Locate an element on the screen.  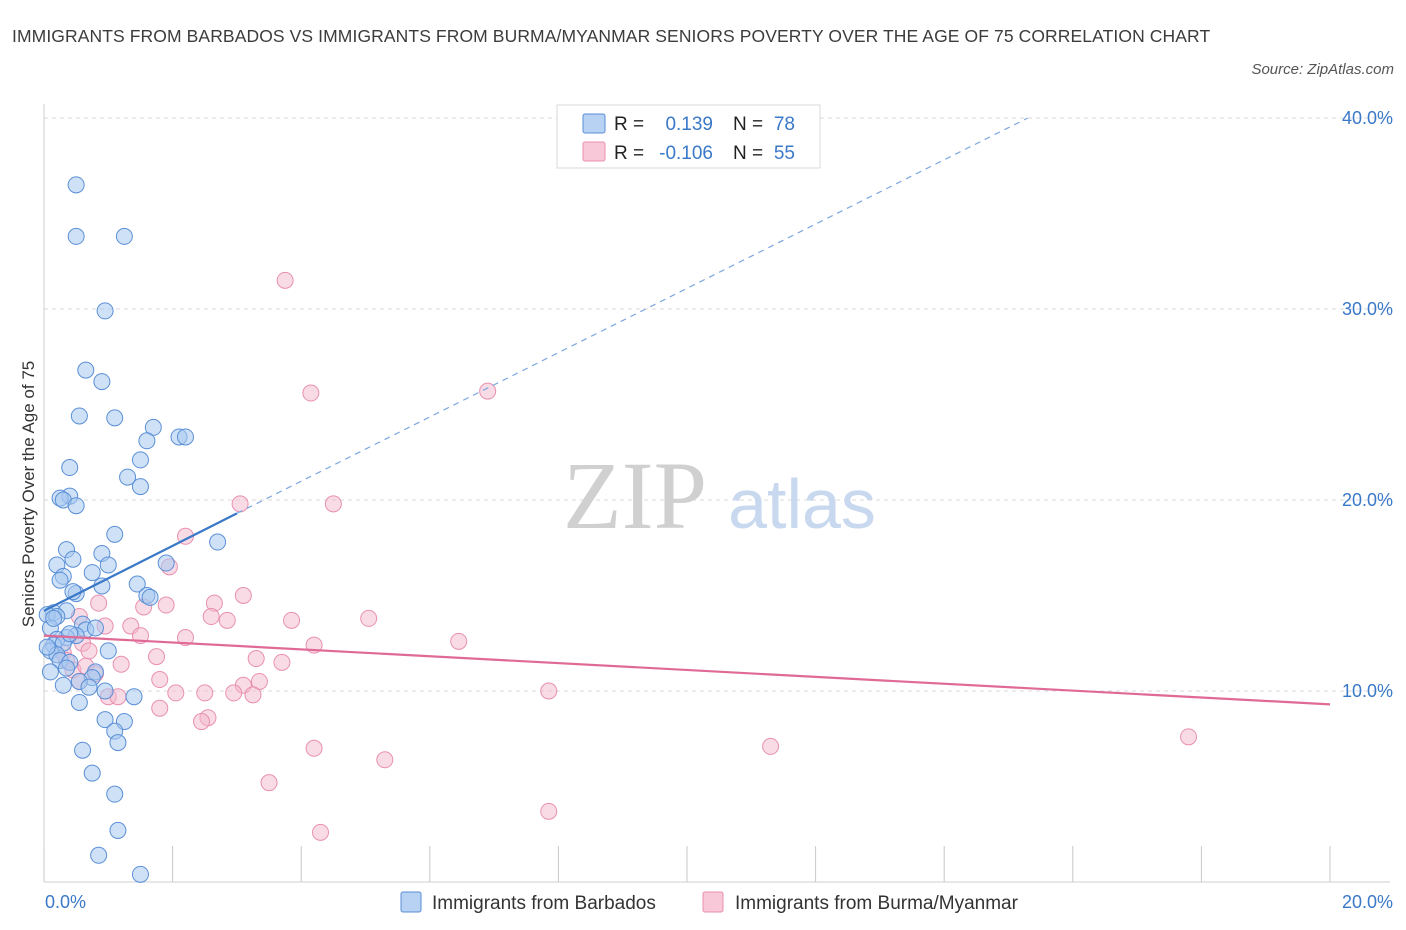
legend-r-value-1: 0.139 is located at coordinates (689, 124).